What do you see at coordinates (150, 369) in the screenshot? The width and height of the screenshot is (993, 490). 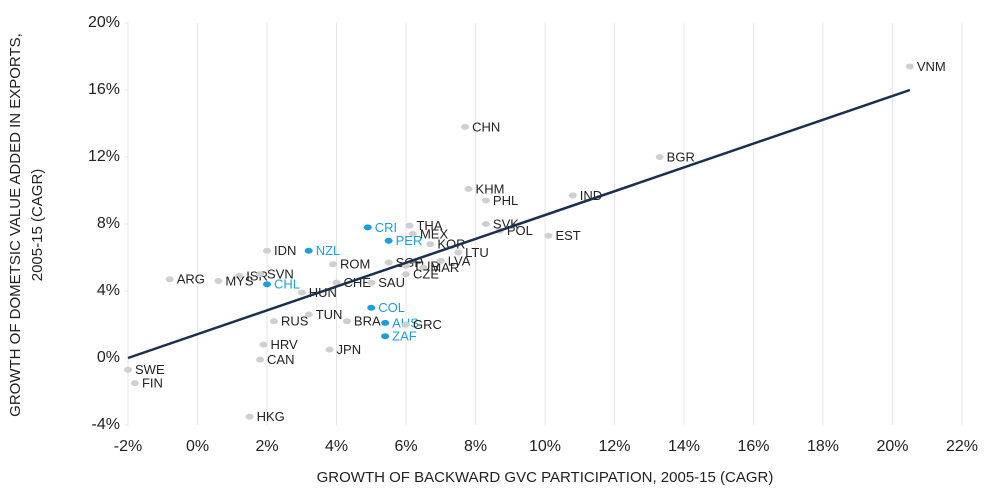 I see `point-label: SWE` at bounding box center [150, 369].